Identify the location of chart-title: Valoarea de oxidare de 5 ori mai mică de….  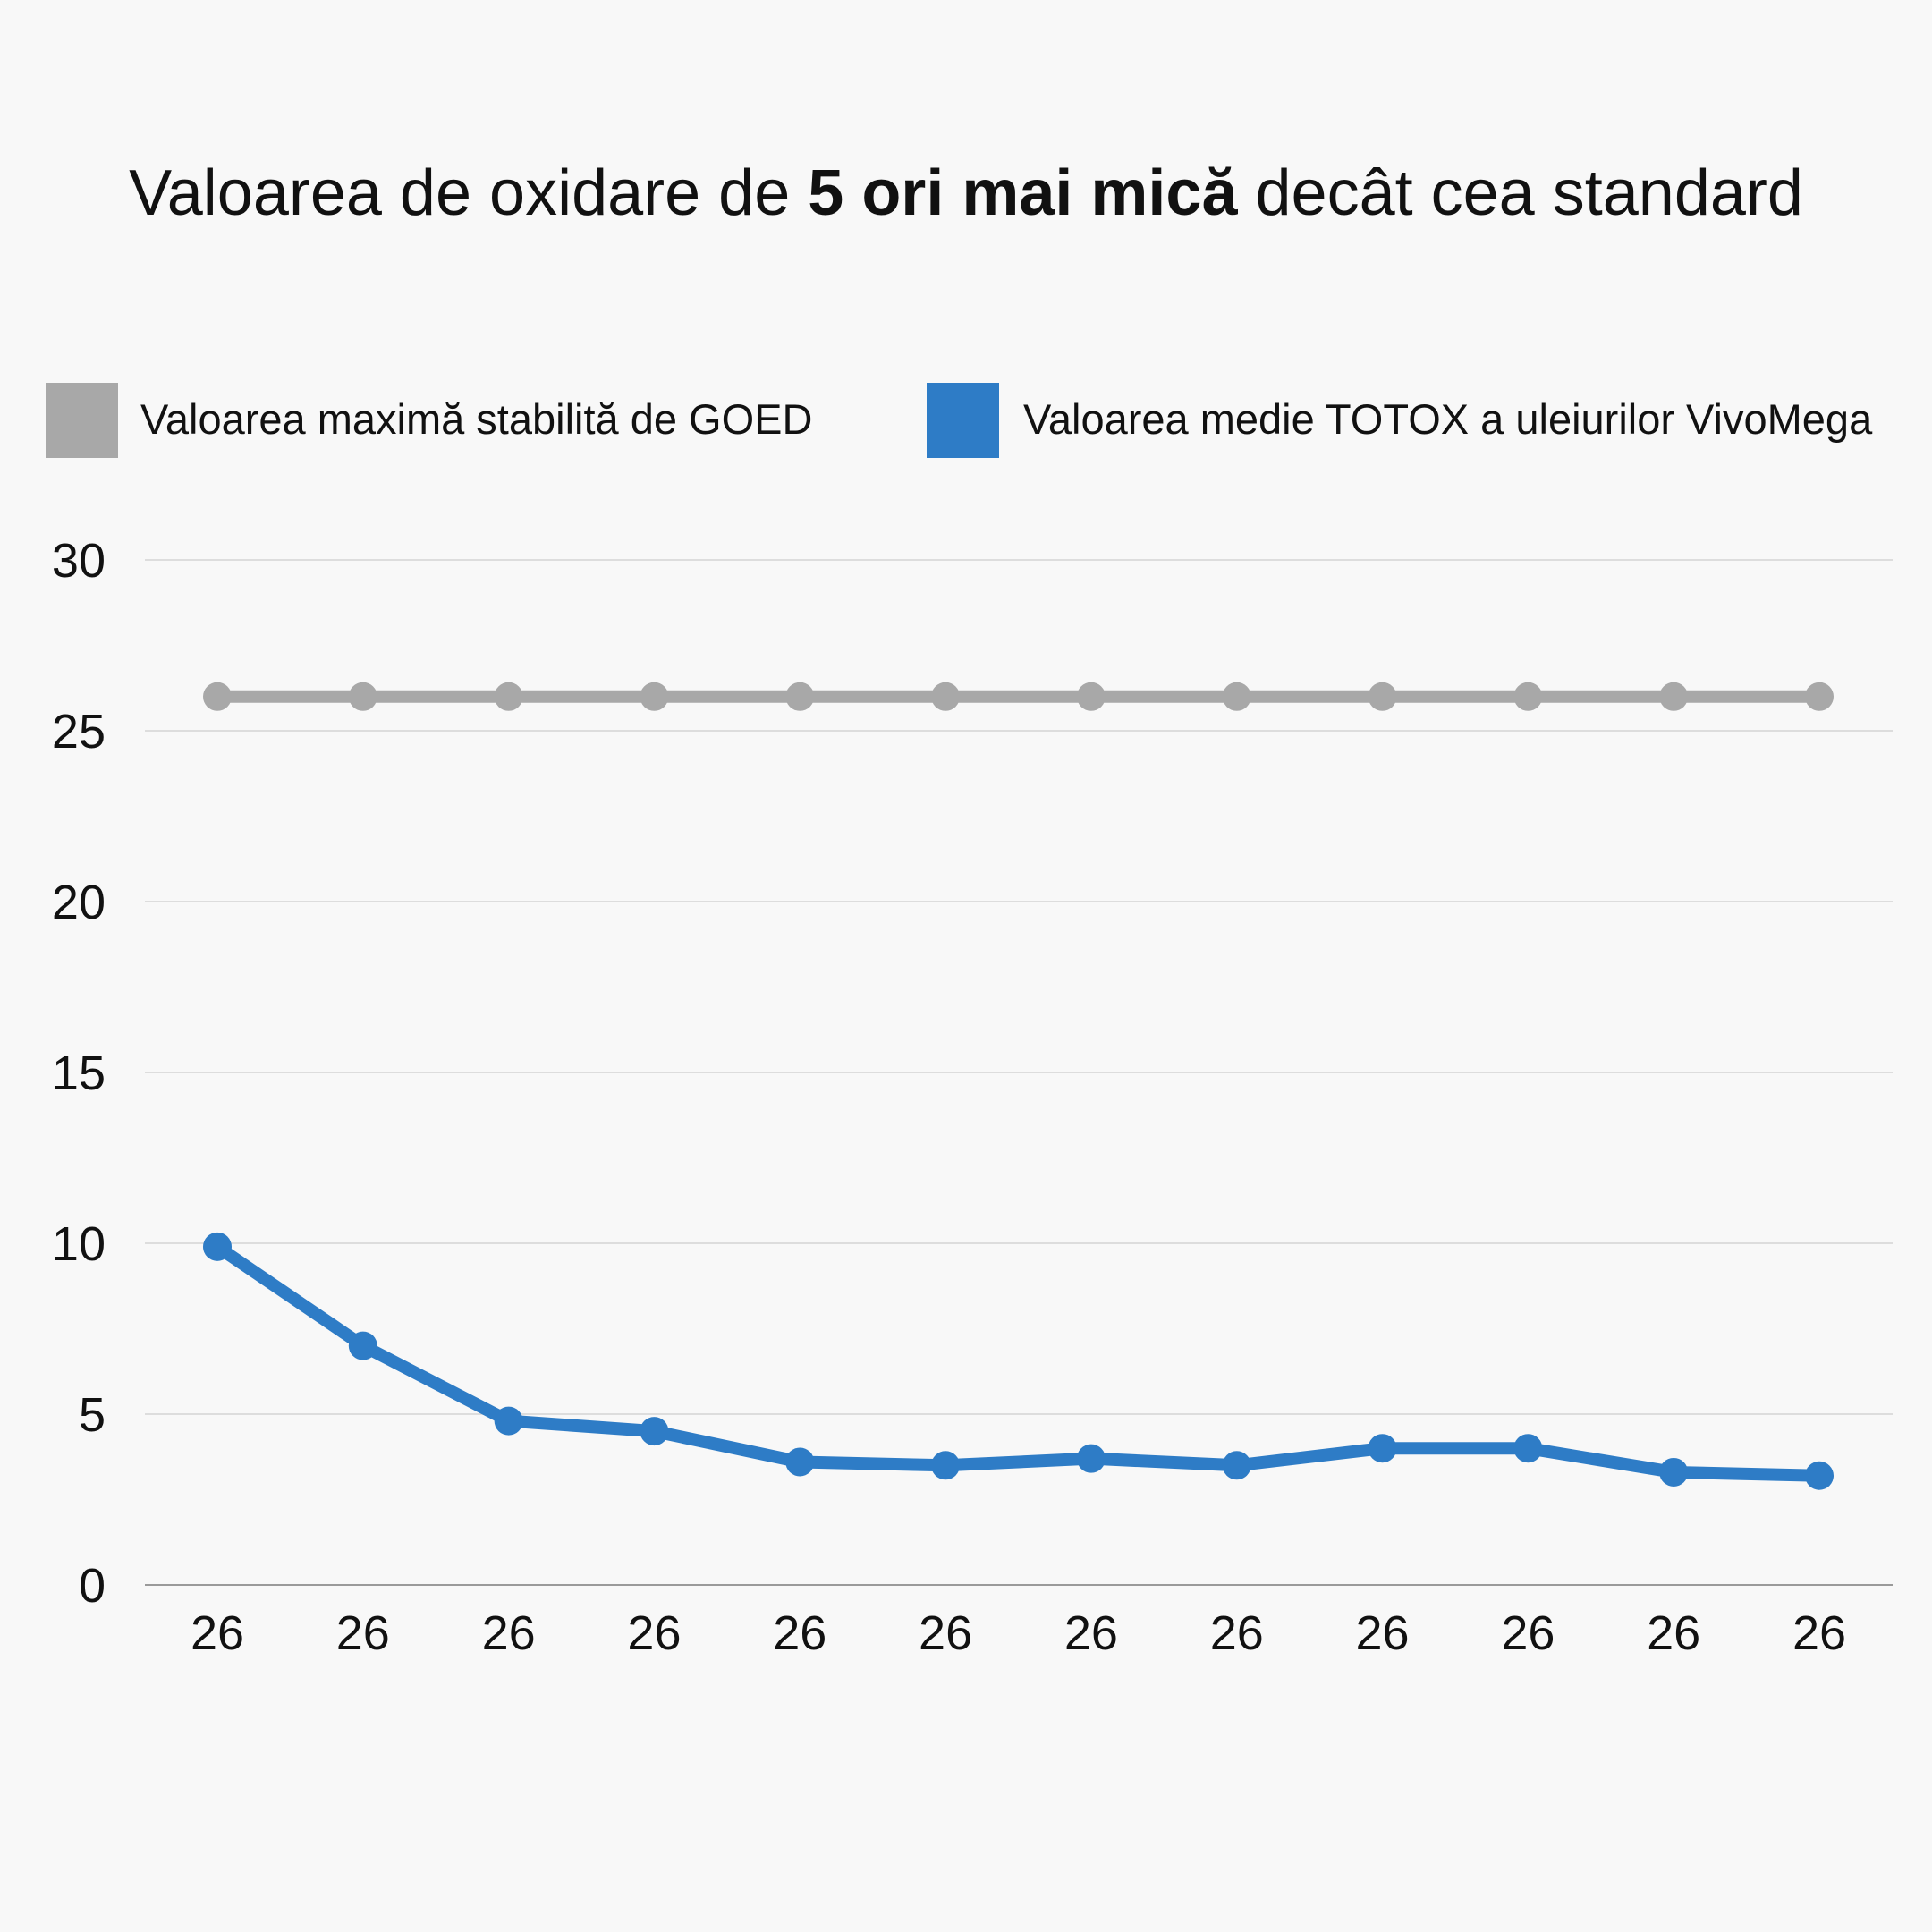
(966, 193).